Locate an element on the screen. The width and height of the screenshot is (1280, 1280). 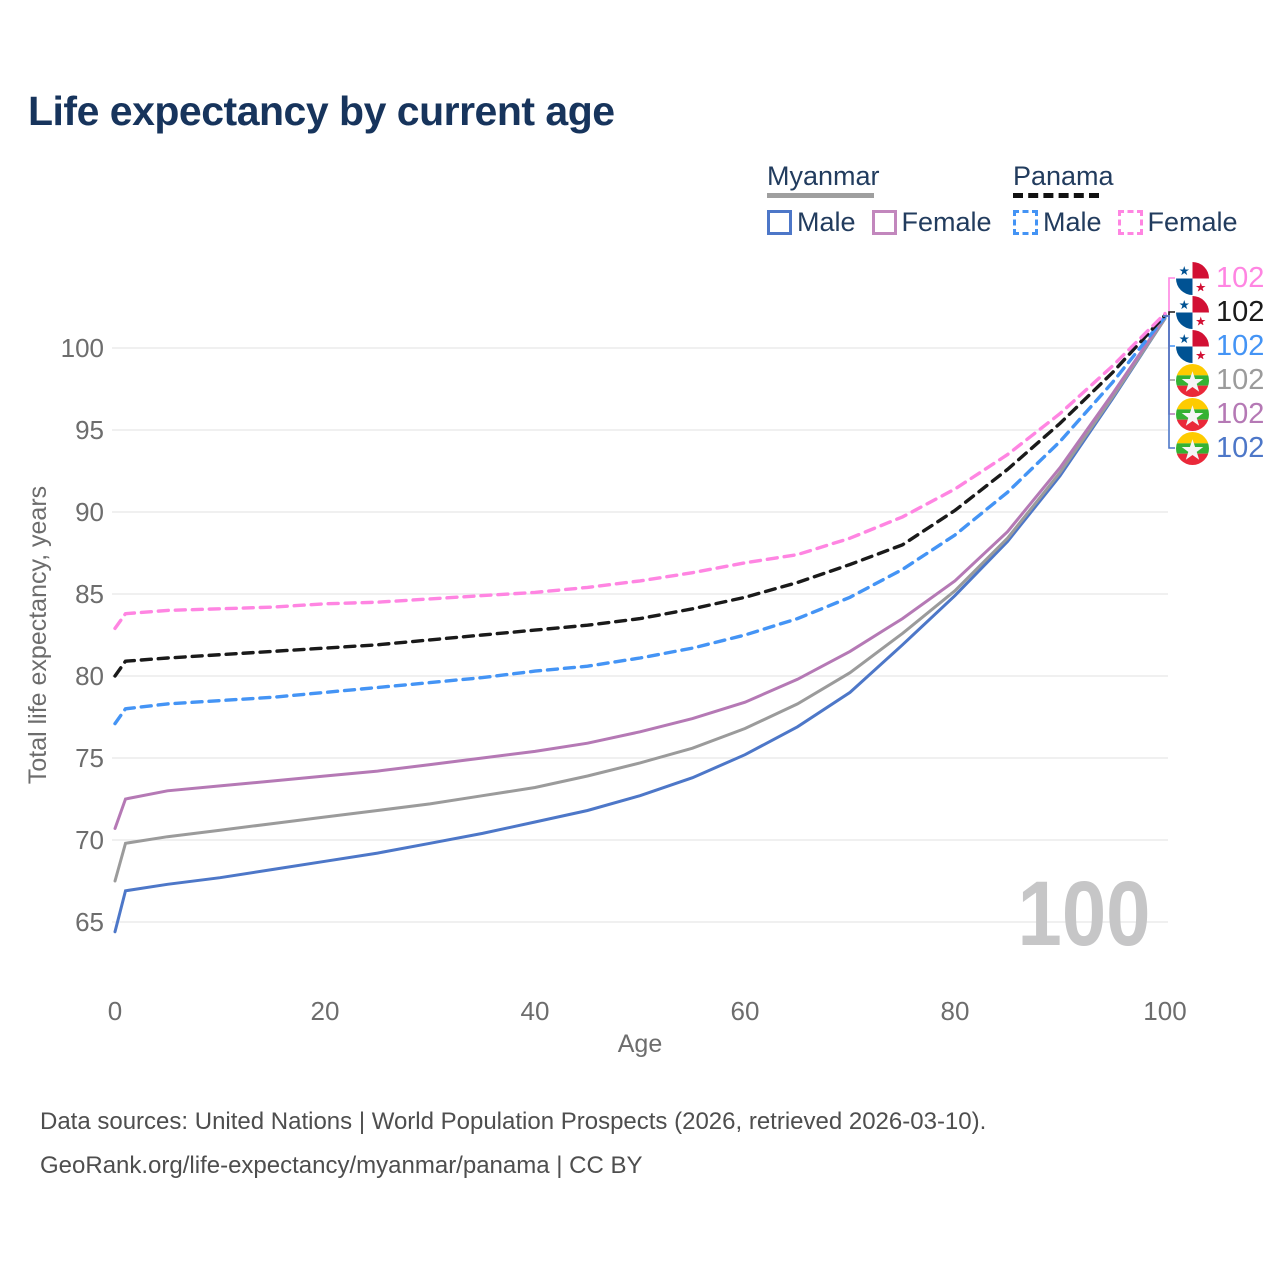
y-tick-label: 75 is located at coordinates (89, 758).